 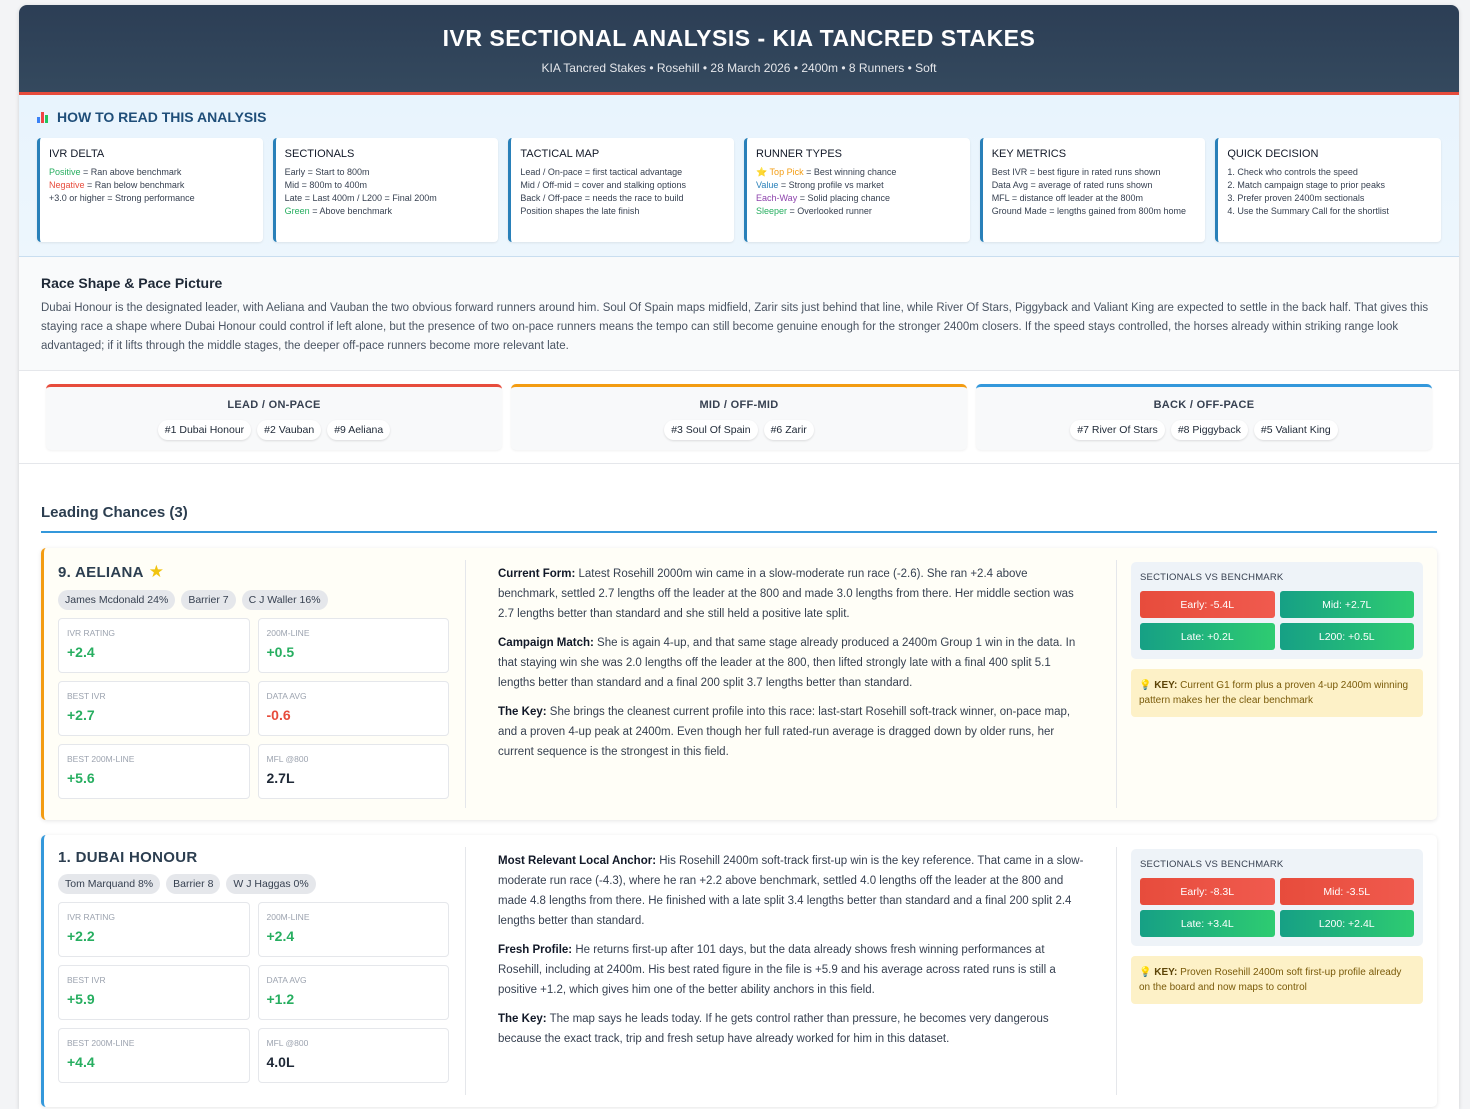 What do you see at coordinates (154, 992) in the screenshot?
I see `stat-box: BEST IVR +5.9` at bounding box center [154, 992].